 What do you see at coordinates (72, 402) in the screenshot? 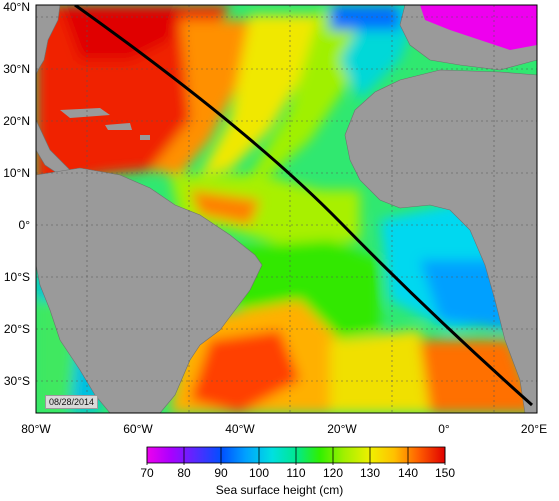
I see `date-stamp: 08/28/2014` at bounding box center [72, 402].